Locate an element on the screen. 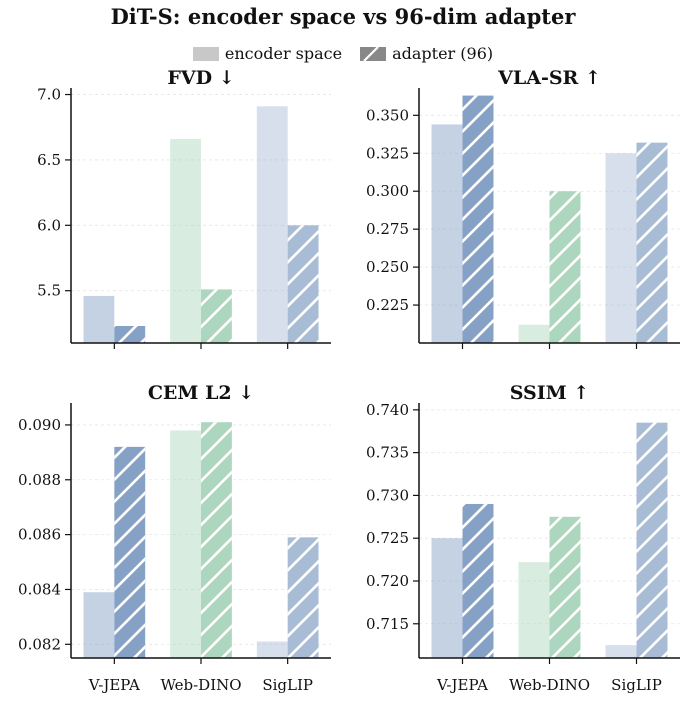  y-tick-label: 0.086 is located at coordinates (39, 535).